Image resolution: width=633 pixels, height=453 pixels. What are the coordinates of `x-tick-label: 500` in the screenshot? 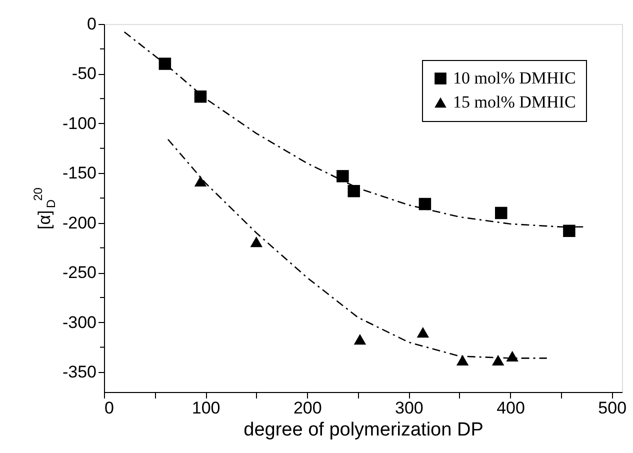 It's located at (612, 408).